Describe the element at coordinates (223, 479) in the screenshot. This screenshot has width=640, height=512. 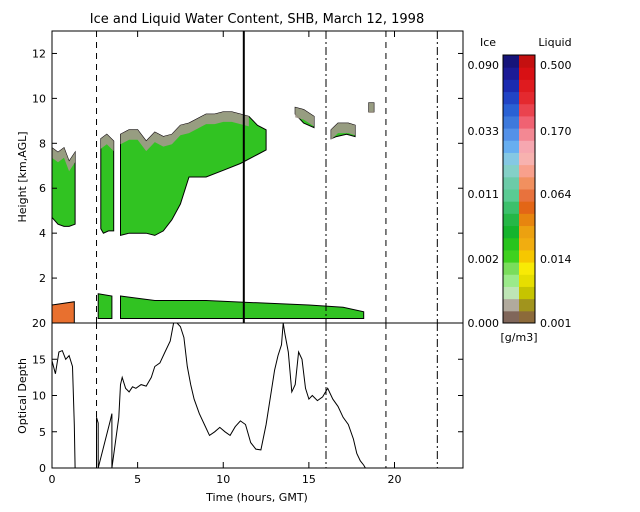
I see `x-tick-label: 10` at that location.